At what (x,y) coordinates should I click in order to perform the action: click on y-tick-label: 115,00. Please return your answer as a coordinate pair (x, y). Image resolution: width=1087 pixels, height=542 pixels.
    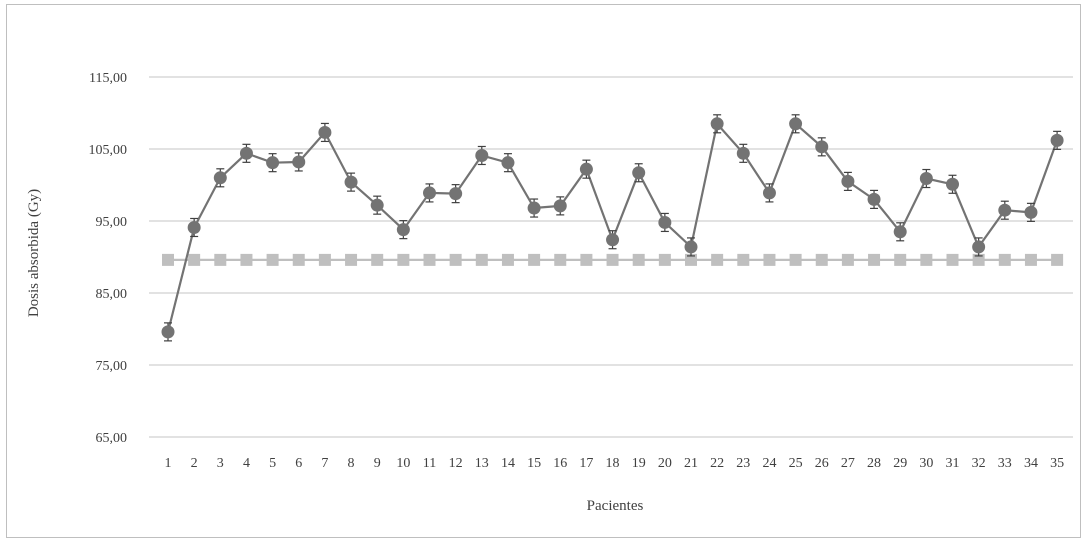
    Looking at the image, I should click on (108, 78).